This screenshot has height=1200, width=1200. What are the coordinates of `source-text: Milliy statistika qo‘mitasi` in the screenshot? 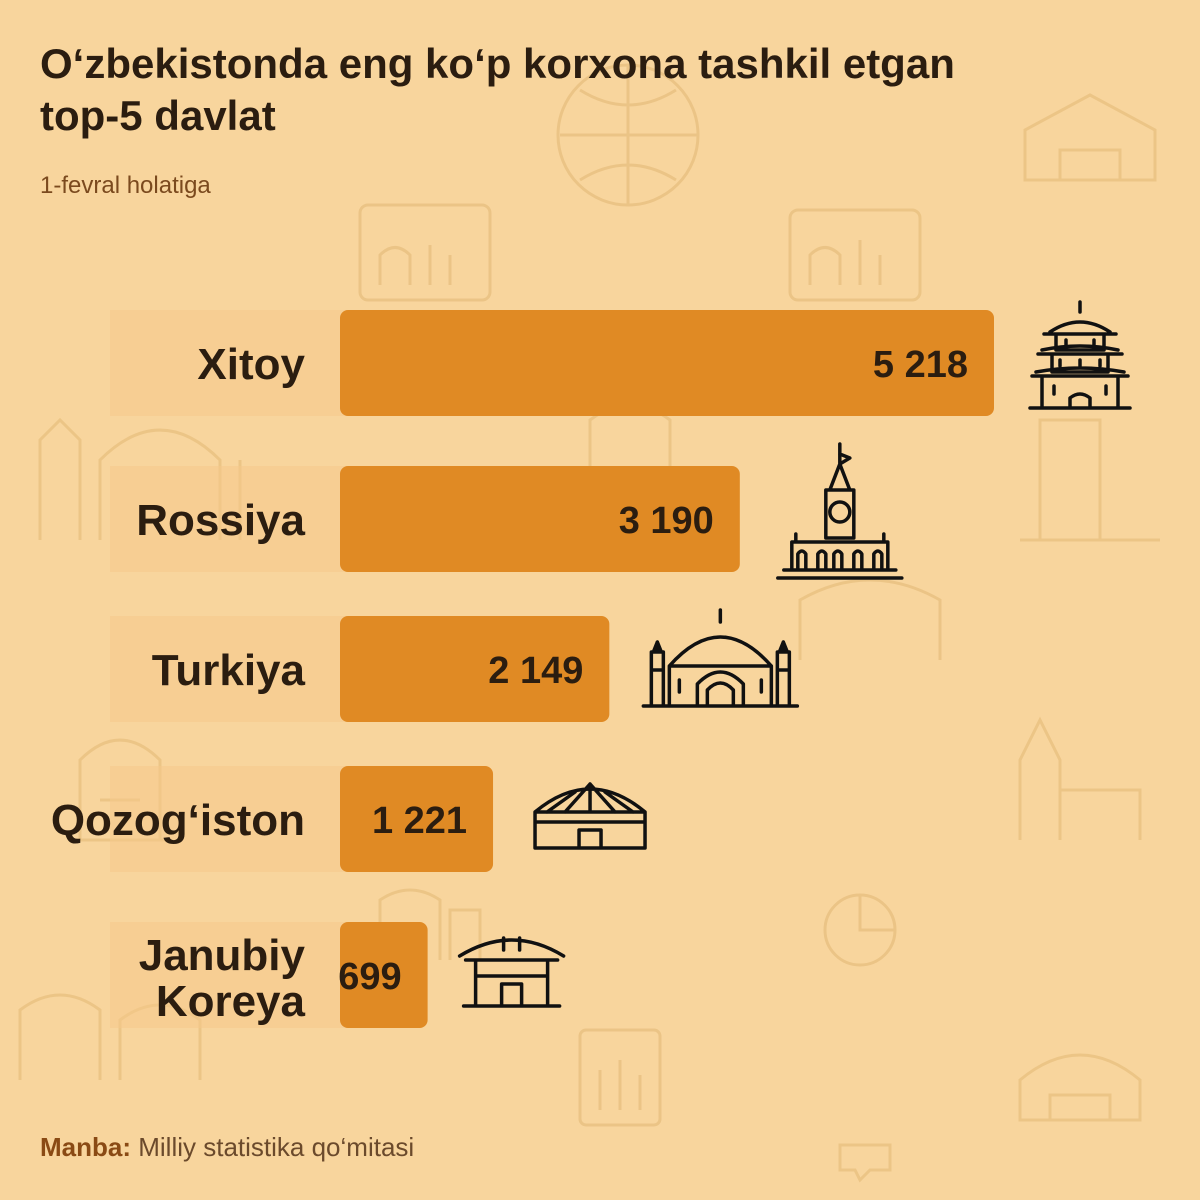 It's located at (276, 1147).